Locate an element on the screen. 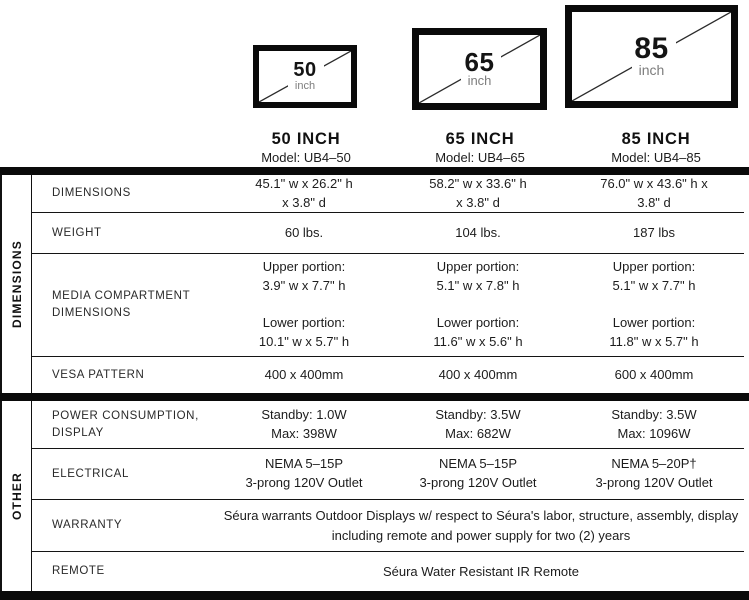  row-label: WEIGHT is located at coordinates (77, 232).